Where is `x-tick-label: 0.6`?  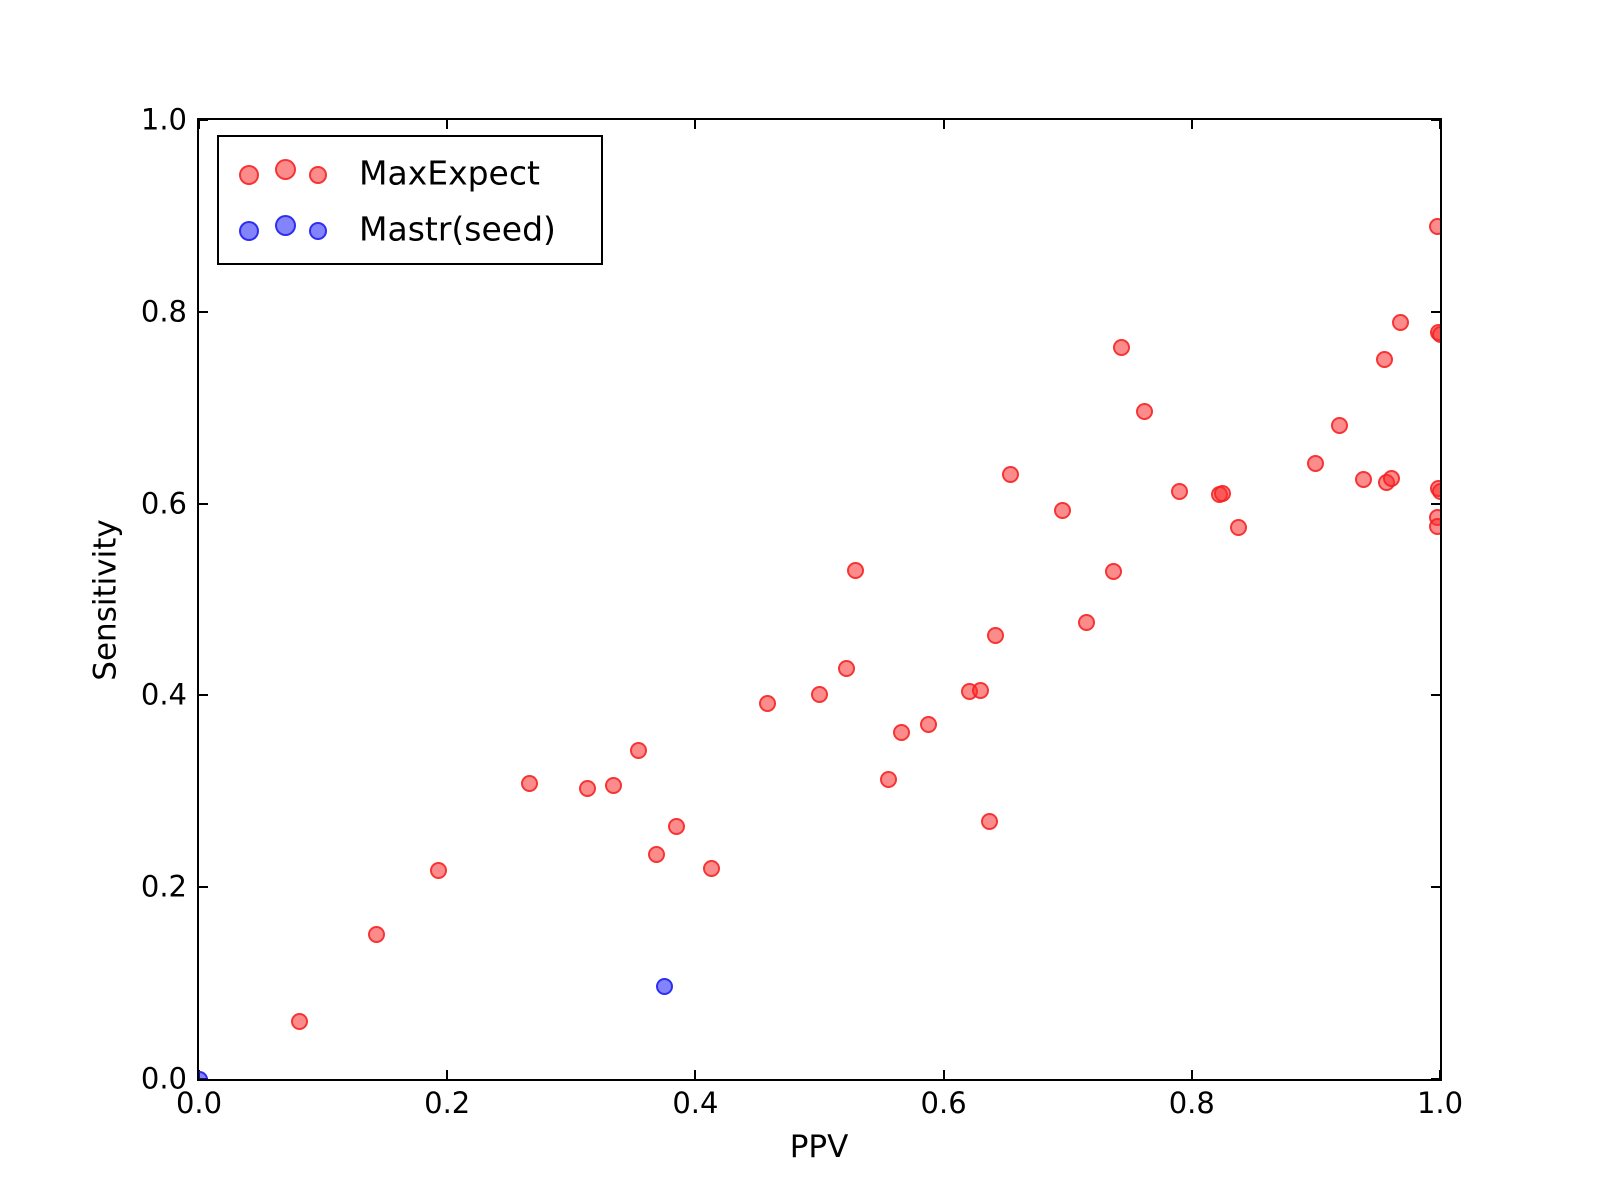
x-tick-label: 0.6 is located at coordinates (943, 1103).